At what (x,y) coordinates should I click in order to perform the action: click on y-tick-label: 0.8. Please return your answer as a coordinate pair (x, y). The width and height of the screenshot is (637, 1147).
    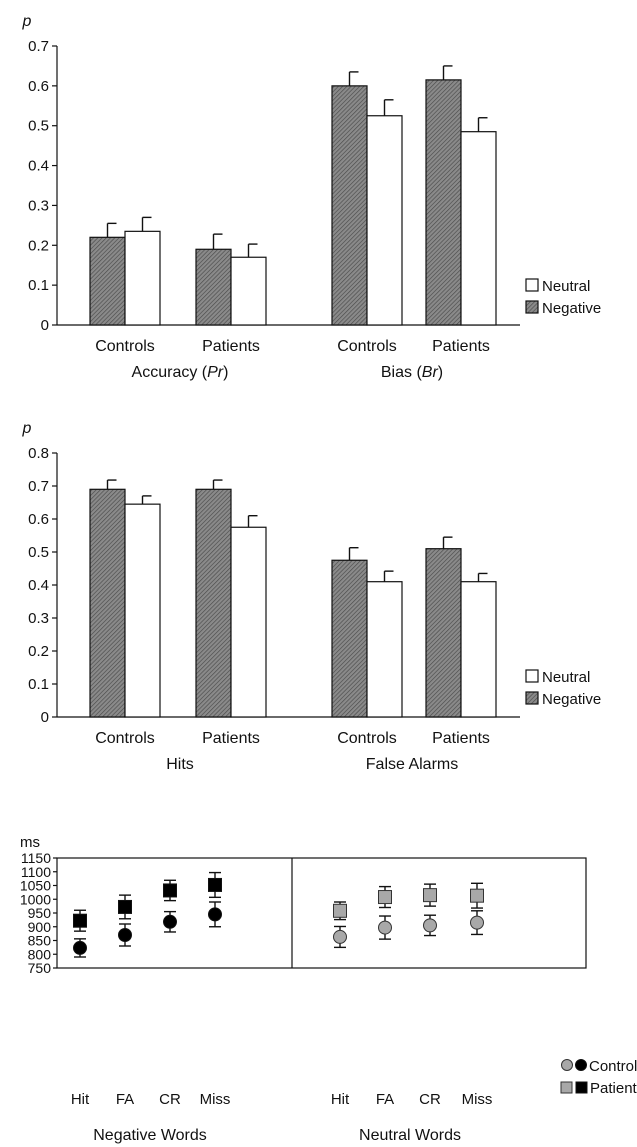
    Looking at the image, I should click on (38, 453).